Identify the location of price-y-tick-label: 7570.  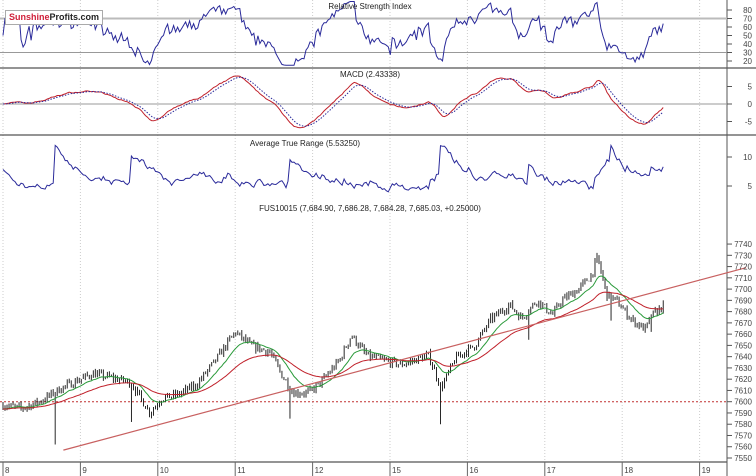
(743, 435).